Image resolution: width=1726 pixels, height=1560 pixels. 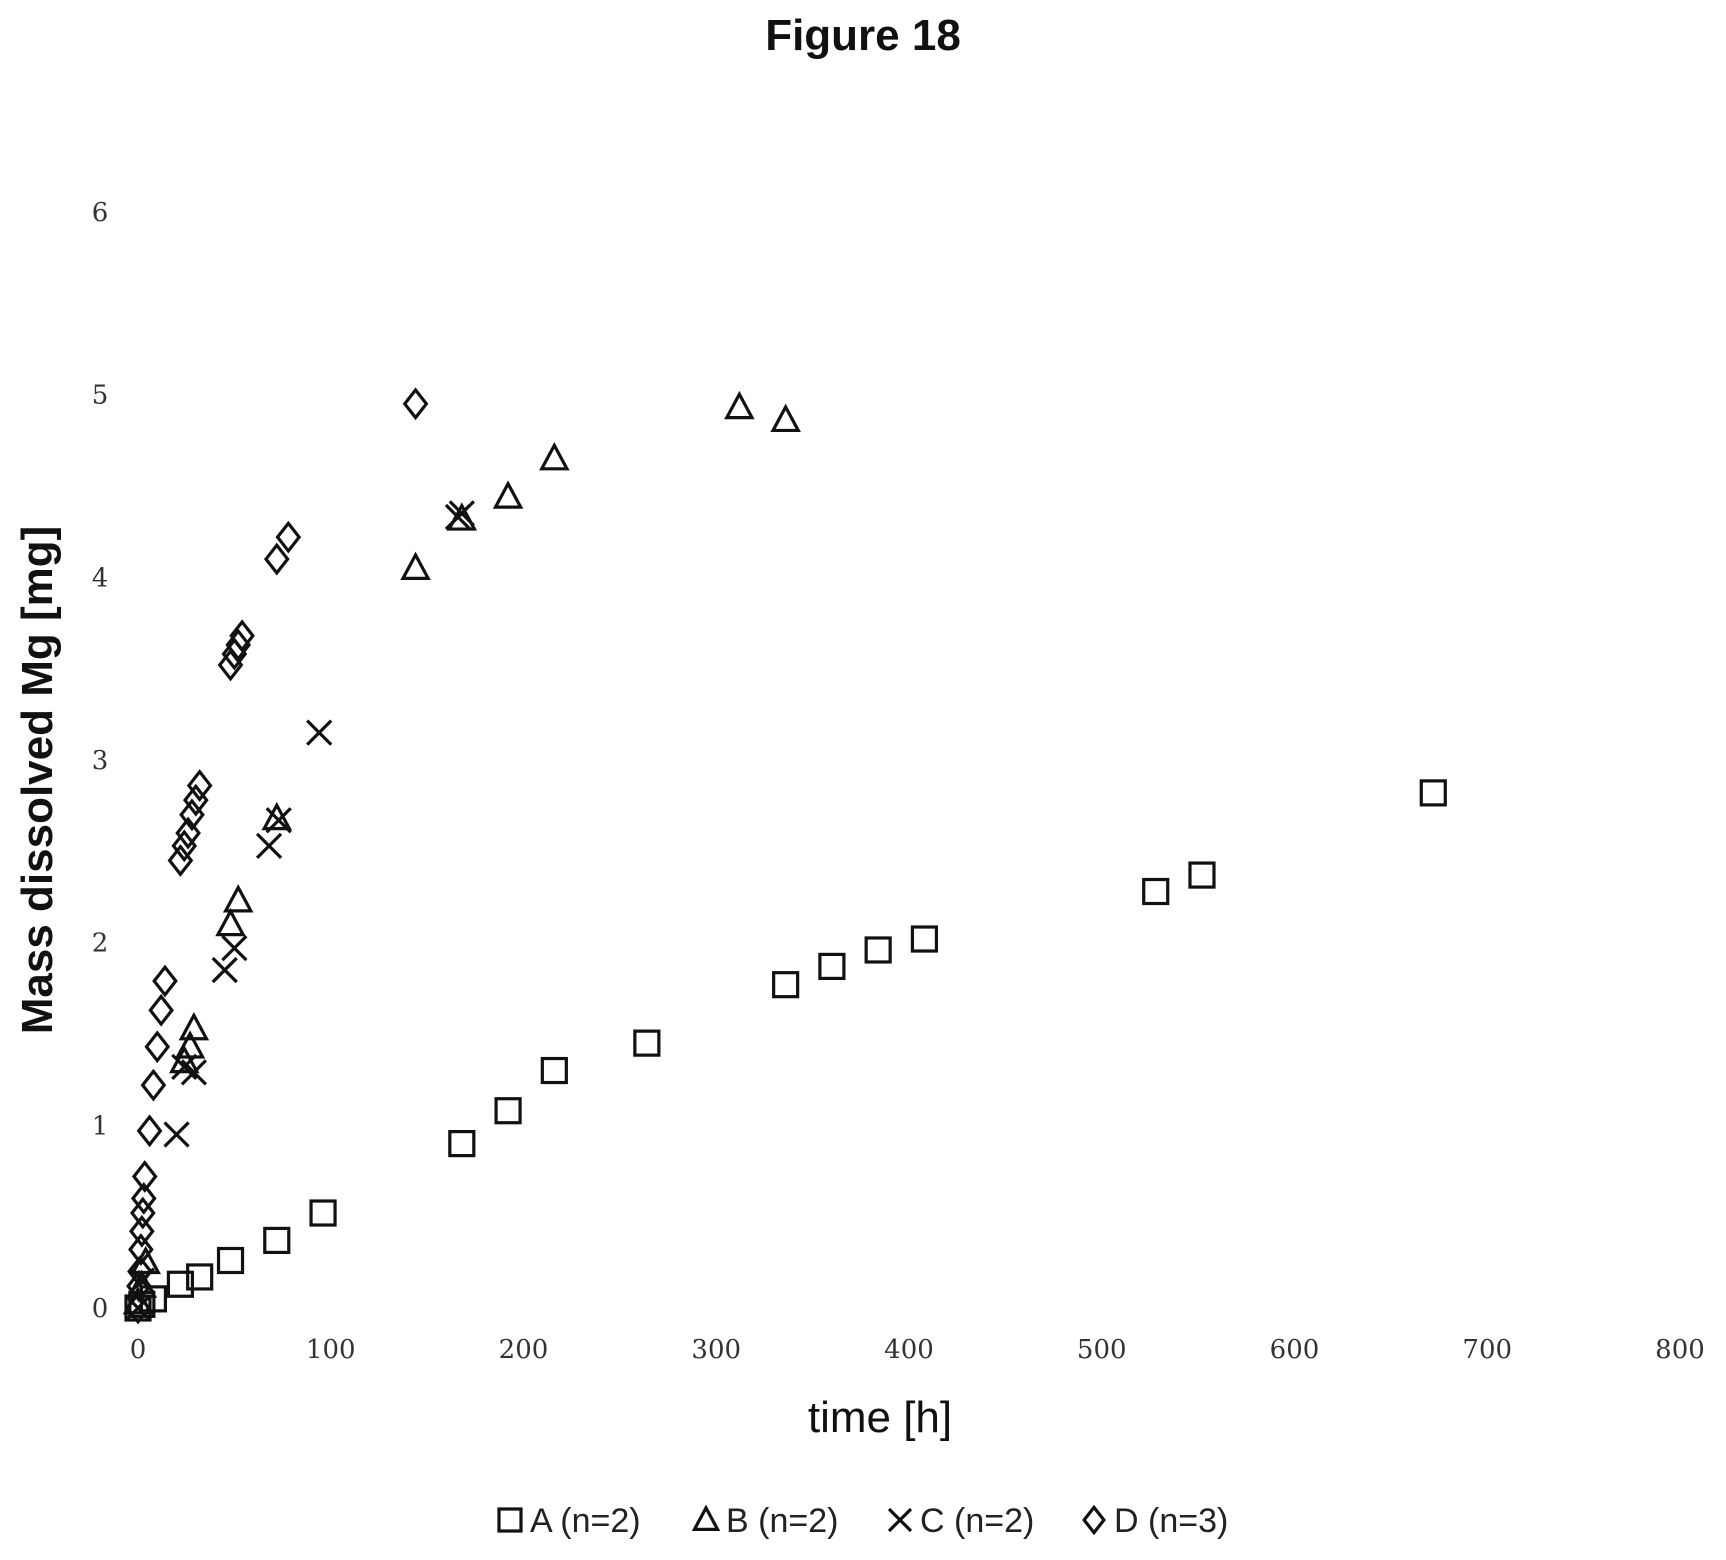 What do you see at coordinates (909, 1350) in the screenshot?
I see `x-tick-label: 400` at bounding box center [909, 1350].